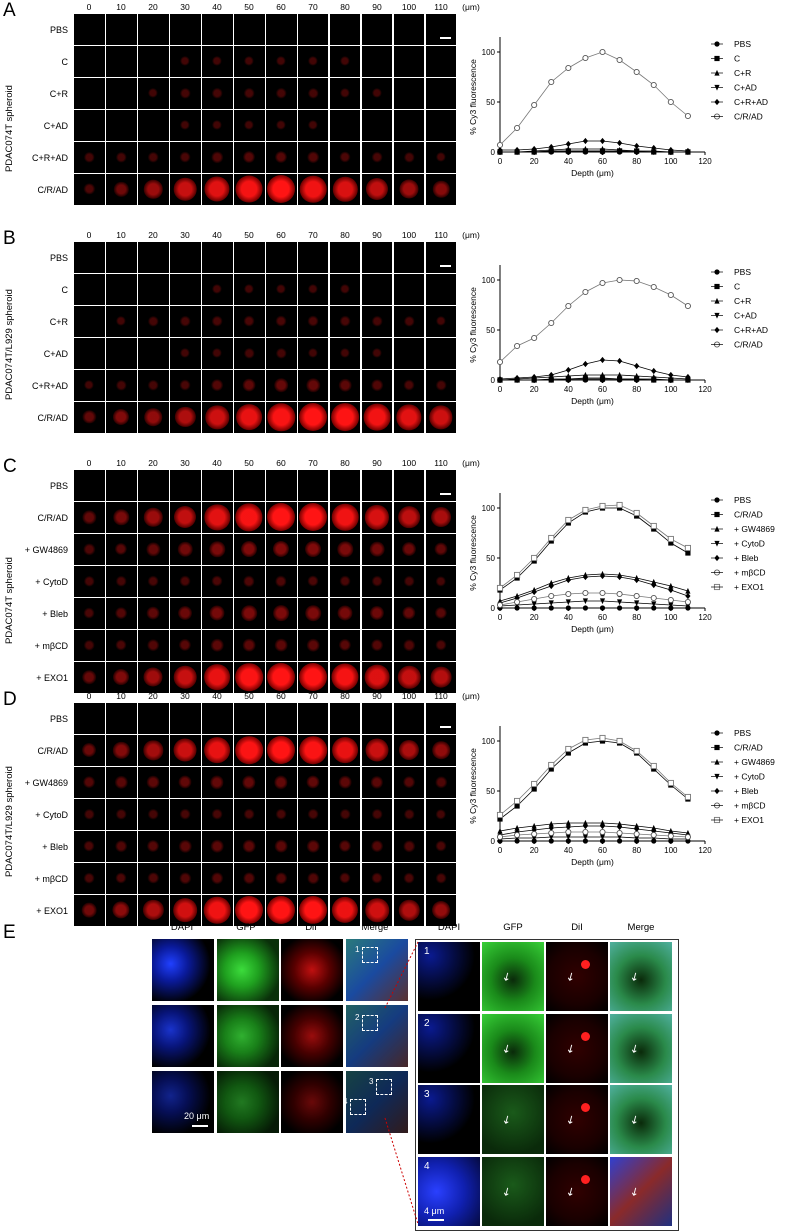  I want to click on legend-label: + mβCD, so click(750, 573).